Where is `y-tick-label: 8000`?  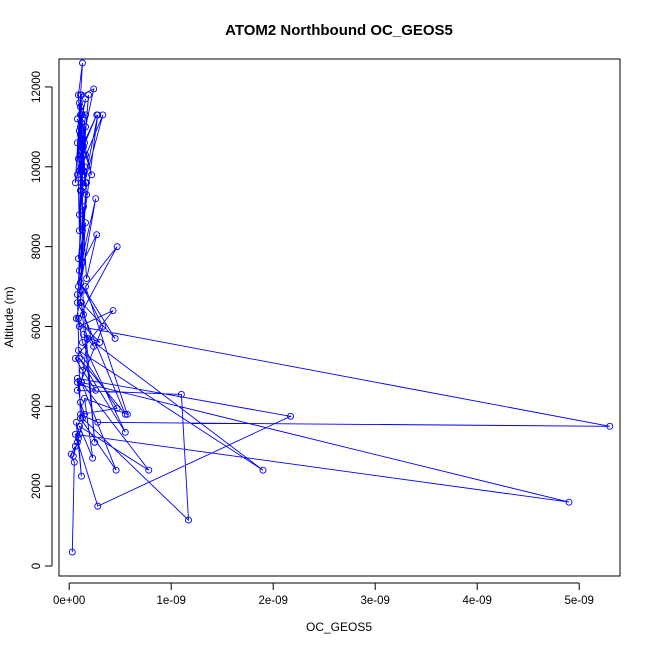
y-tick-label: 8000 is located at coordinates (37, 247).